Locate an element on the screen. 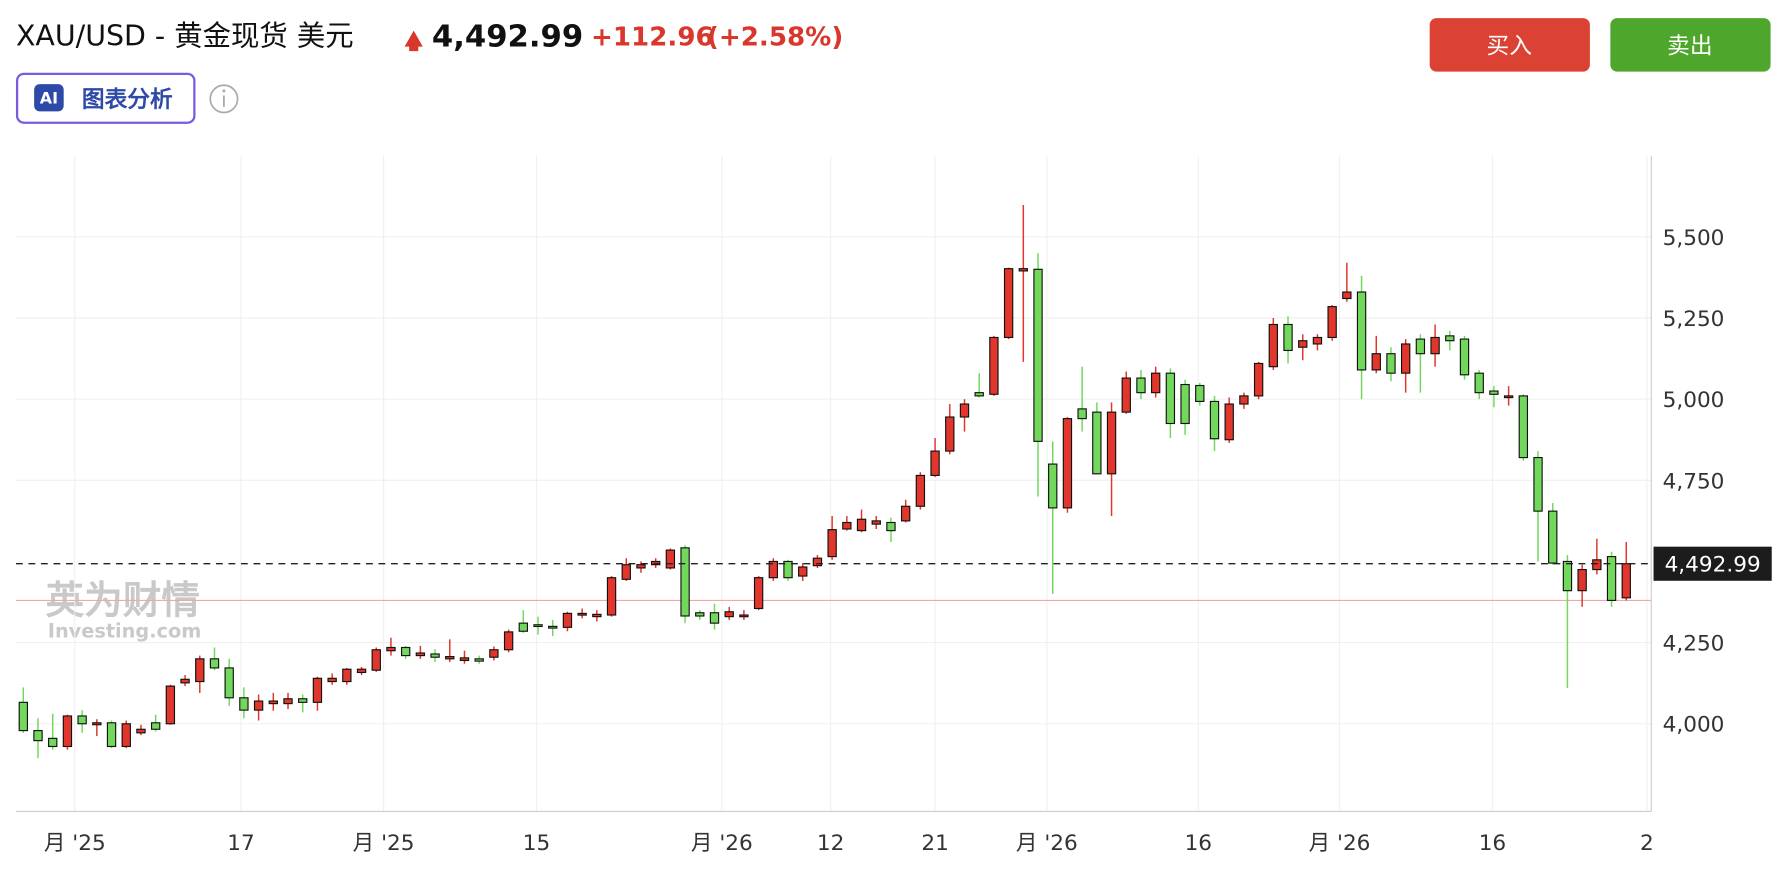 This screenshot has height=878, width=1782. ai-button: AI 图表分析 is located at coordinates (105, 98).